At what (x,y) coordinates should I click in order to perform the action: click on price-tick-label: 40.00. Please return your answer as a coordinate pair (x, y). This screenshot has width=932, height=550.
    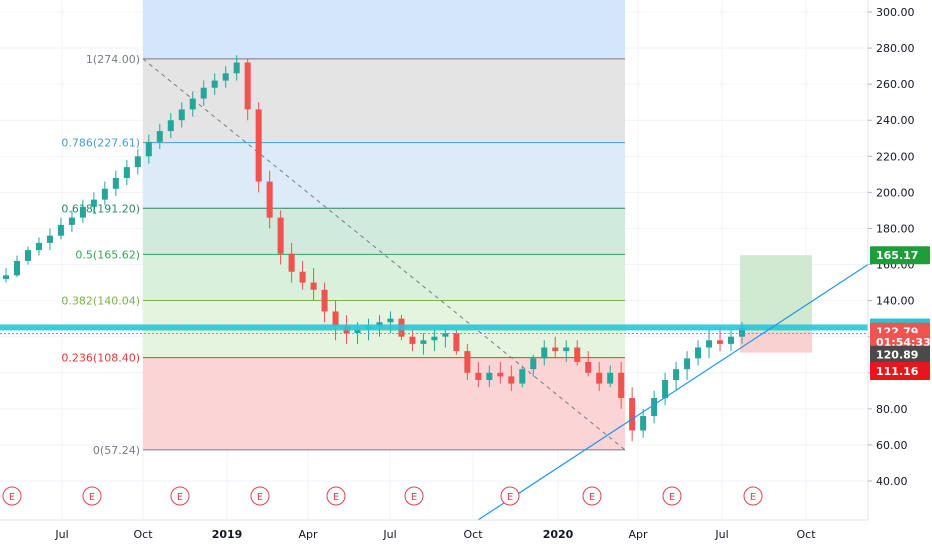
    Looking at the image, I should click on (892, 481).